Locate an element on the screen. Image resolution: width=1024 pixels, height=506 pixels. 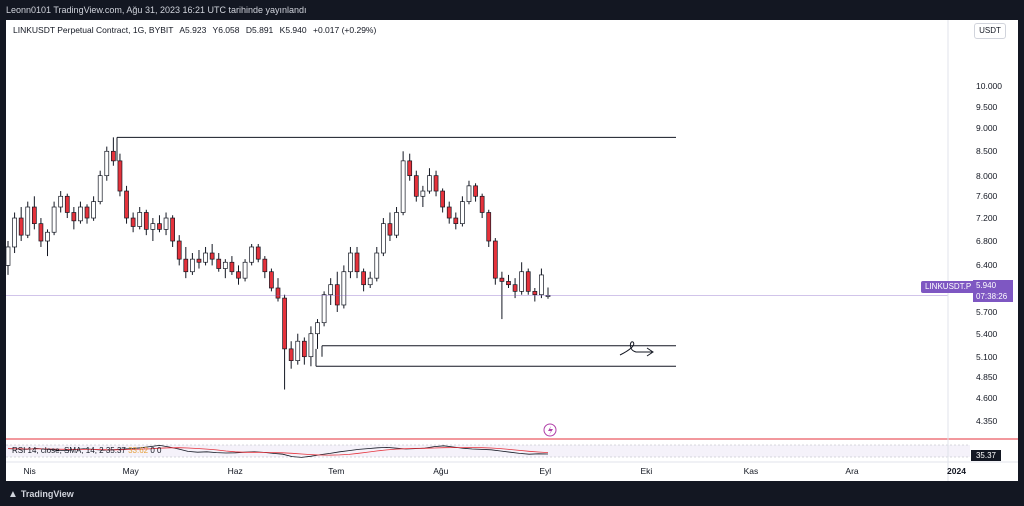
price-axis-label: 8.000 is located at coordinates (987, 175).